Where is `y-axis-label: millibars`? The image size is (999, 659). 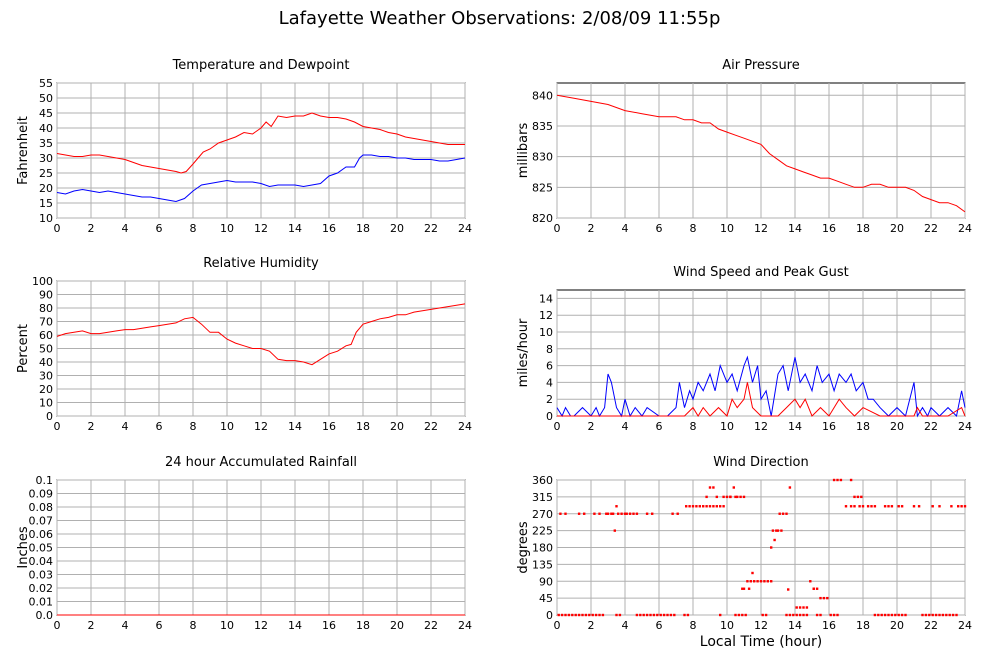
y-axis-label: millibars is located at coordinates (523, 151).